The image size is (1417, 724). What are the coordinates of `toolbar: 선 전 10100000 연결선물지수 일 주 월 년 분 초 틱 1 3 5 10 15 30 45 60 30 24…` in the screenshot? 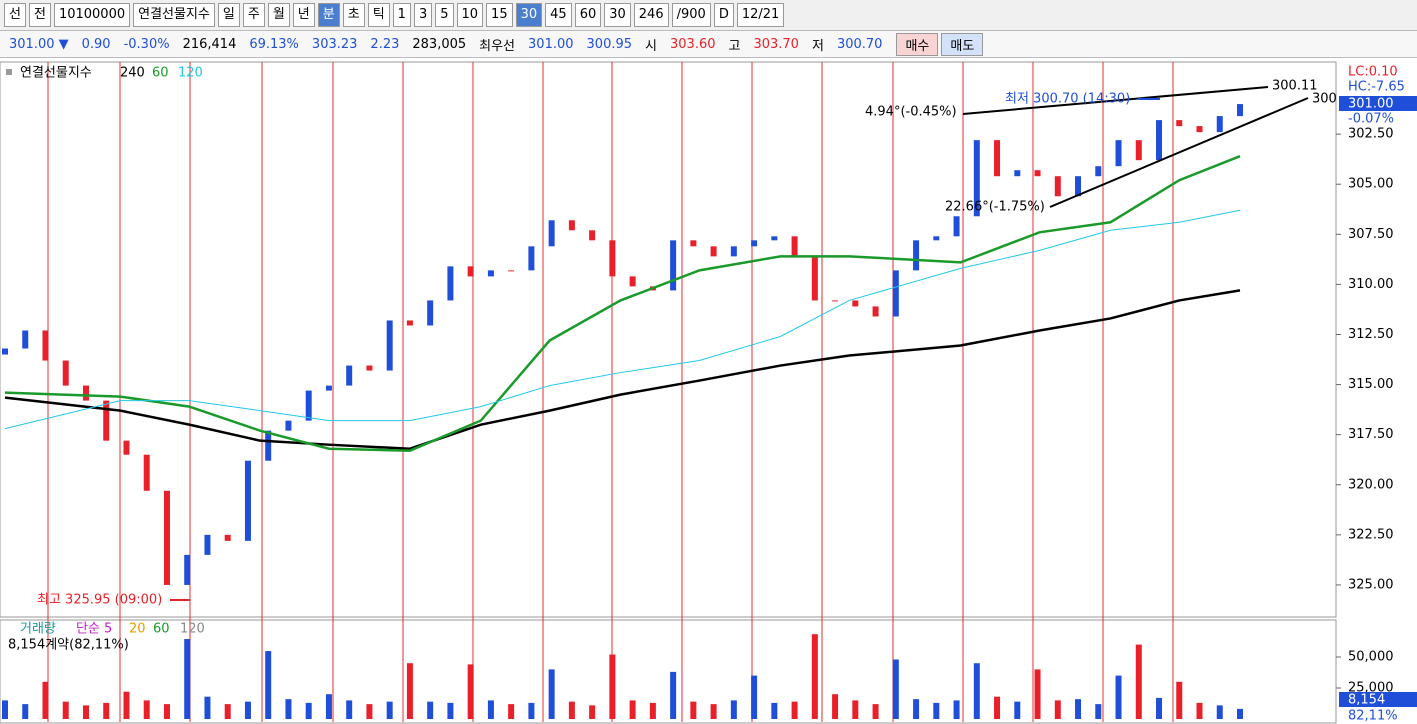 It's located at (708, 15).